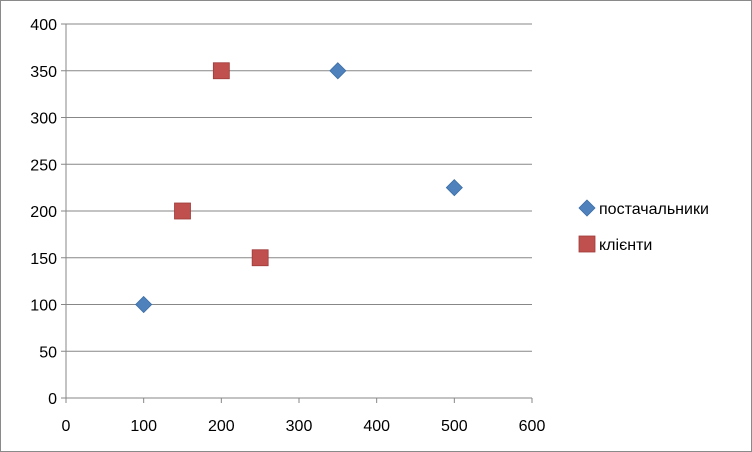 The width and height of the screenshot is (752, 452). What do you see at coordinates (221, 426) in the screenshot?
I see `x-tick-label: 200` at bounding box center [221, 426].